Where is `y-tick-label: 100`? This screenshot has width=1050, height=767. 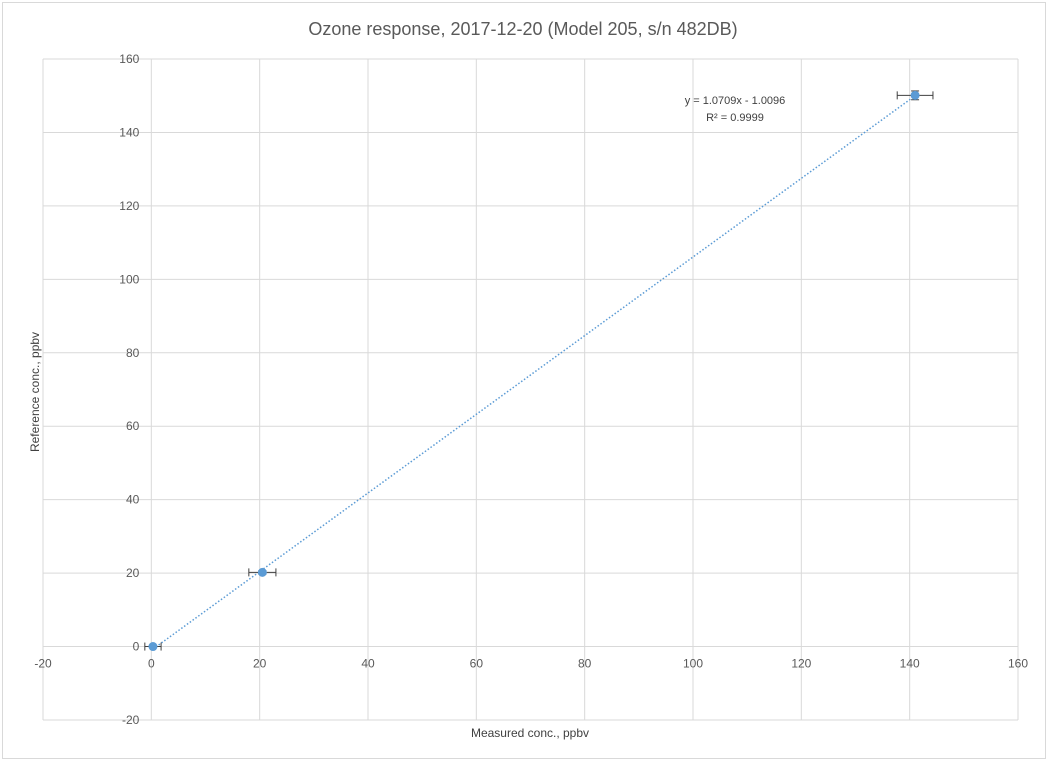 y-tick-label: 100 is located at coordinates (129, 279).